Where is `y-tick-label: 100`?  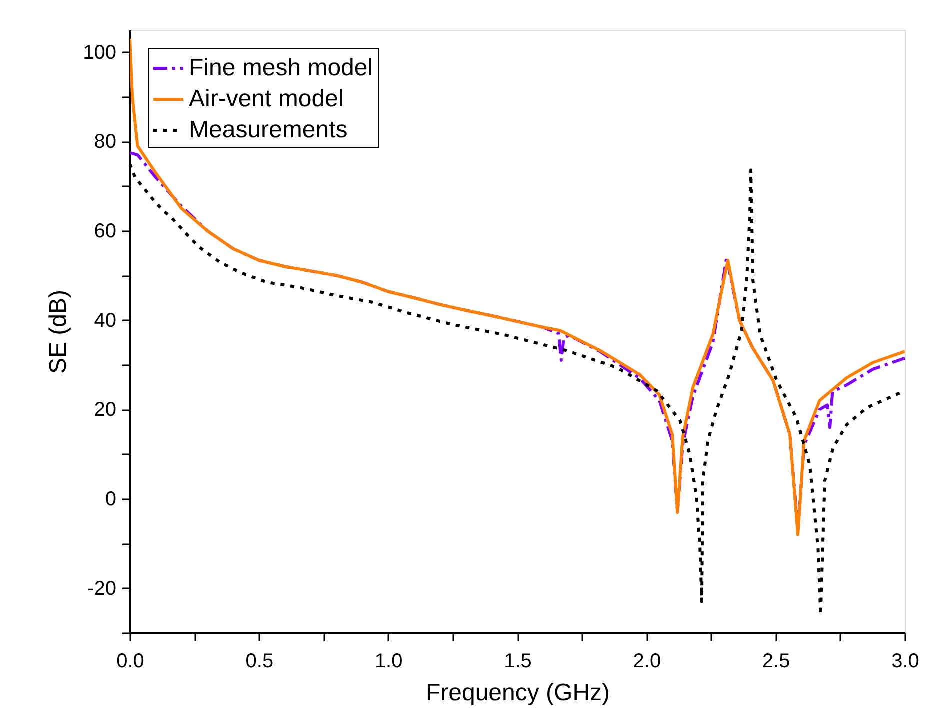 y-tick-label: 100 is located at coordinates (99, 53).